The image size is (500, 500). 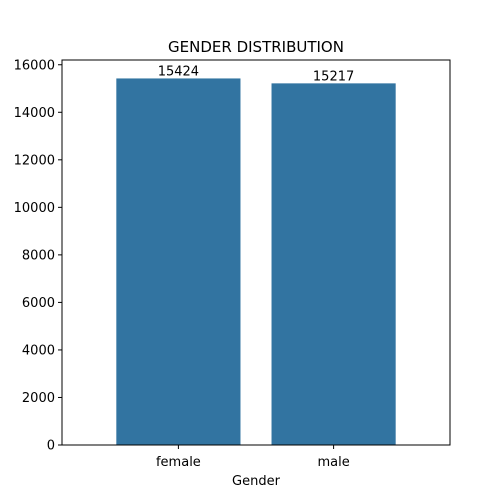 What do you see at coordinates (333, 76) in the screenshot?
I see `data-label-male: 15217` at bounding box center [333, 76].